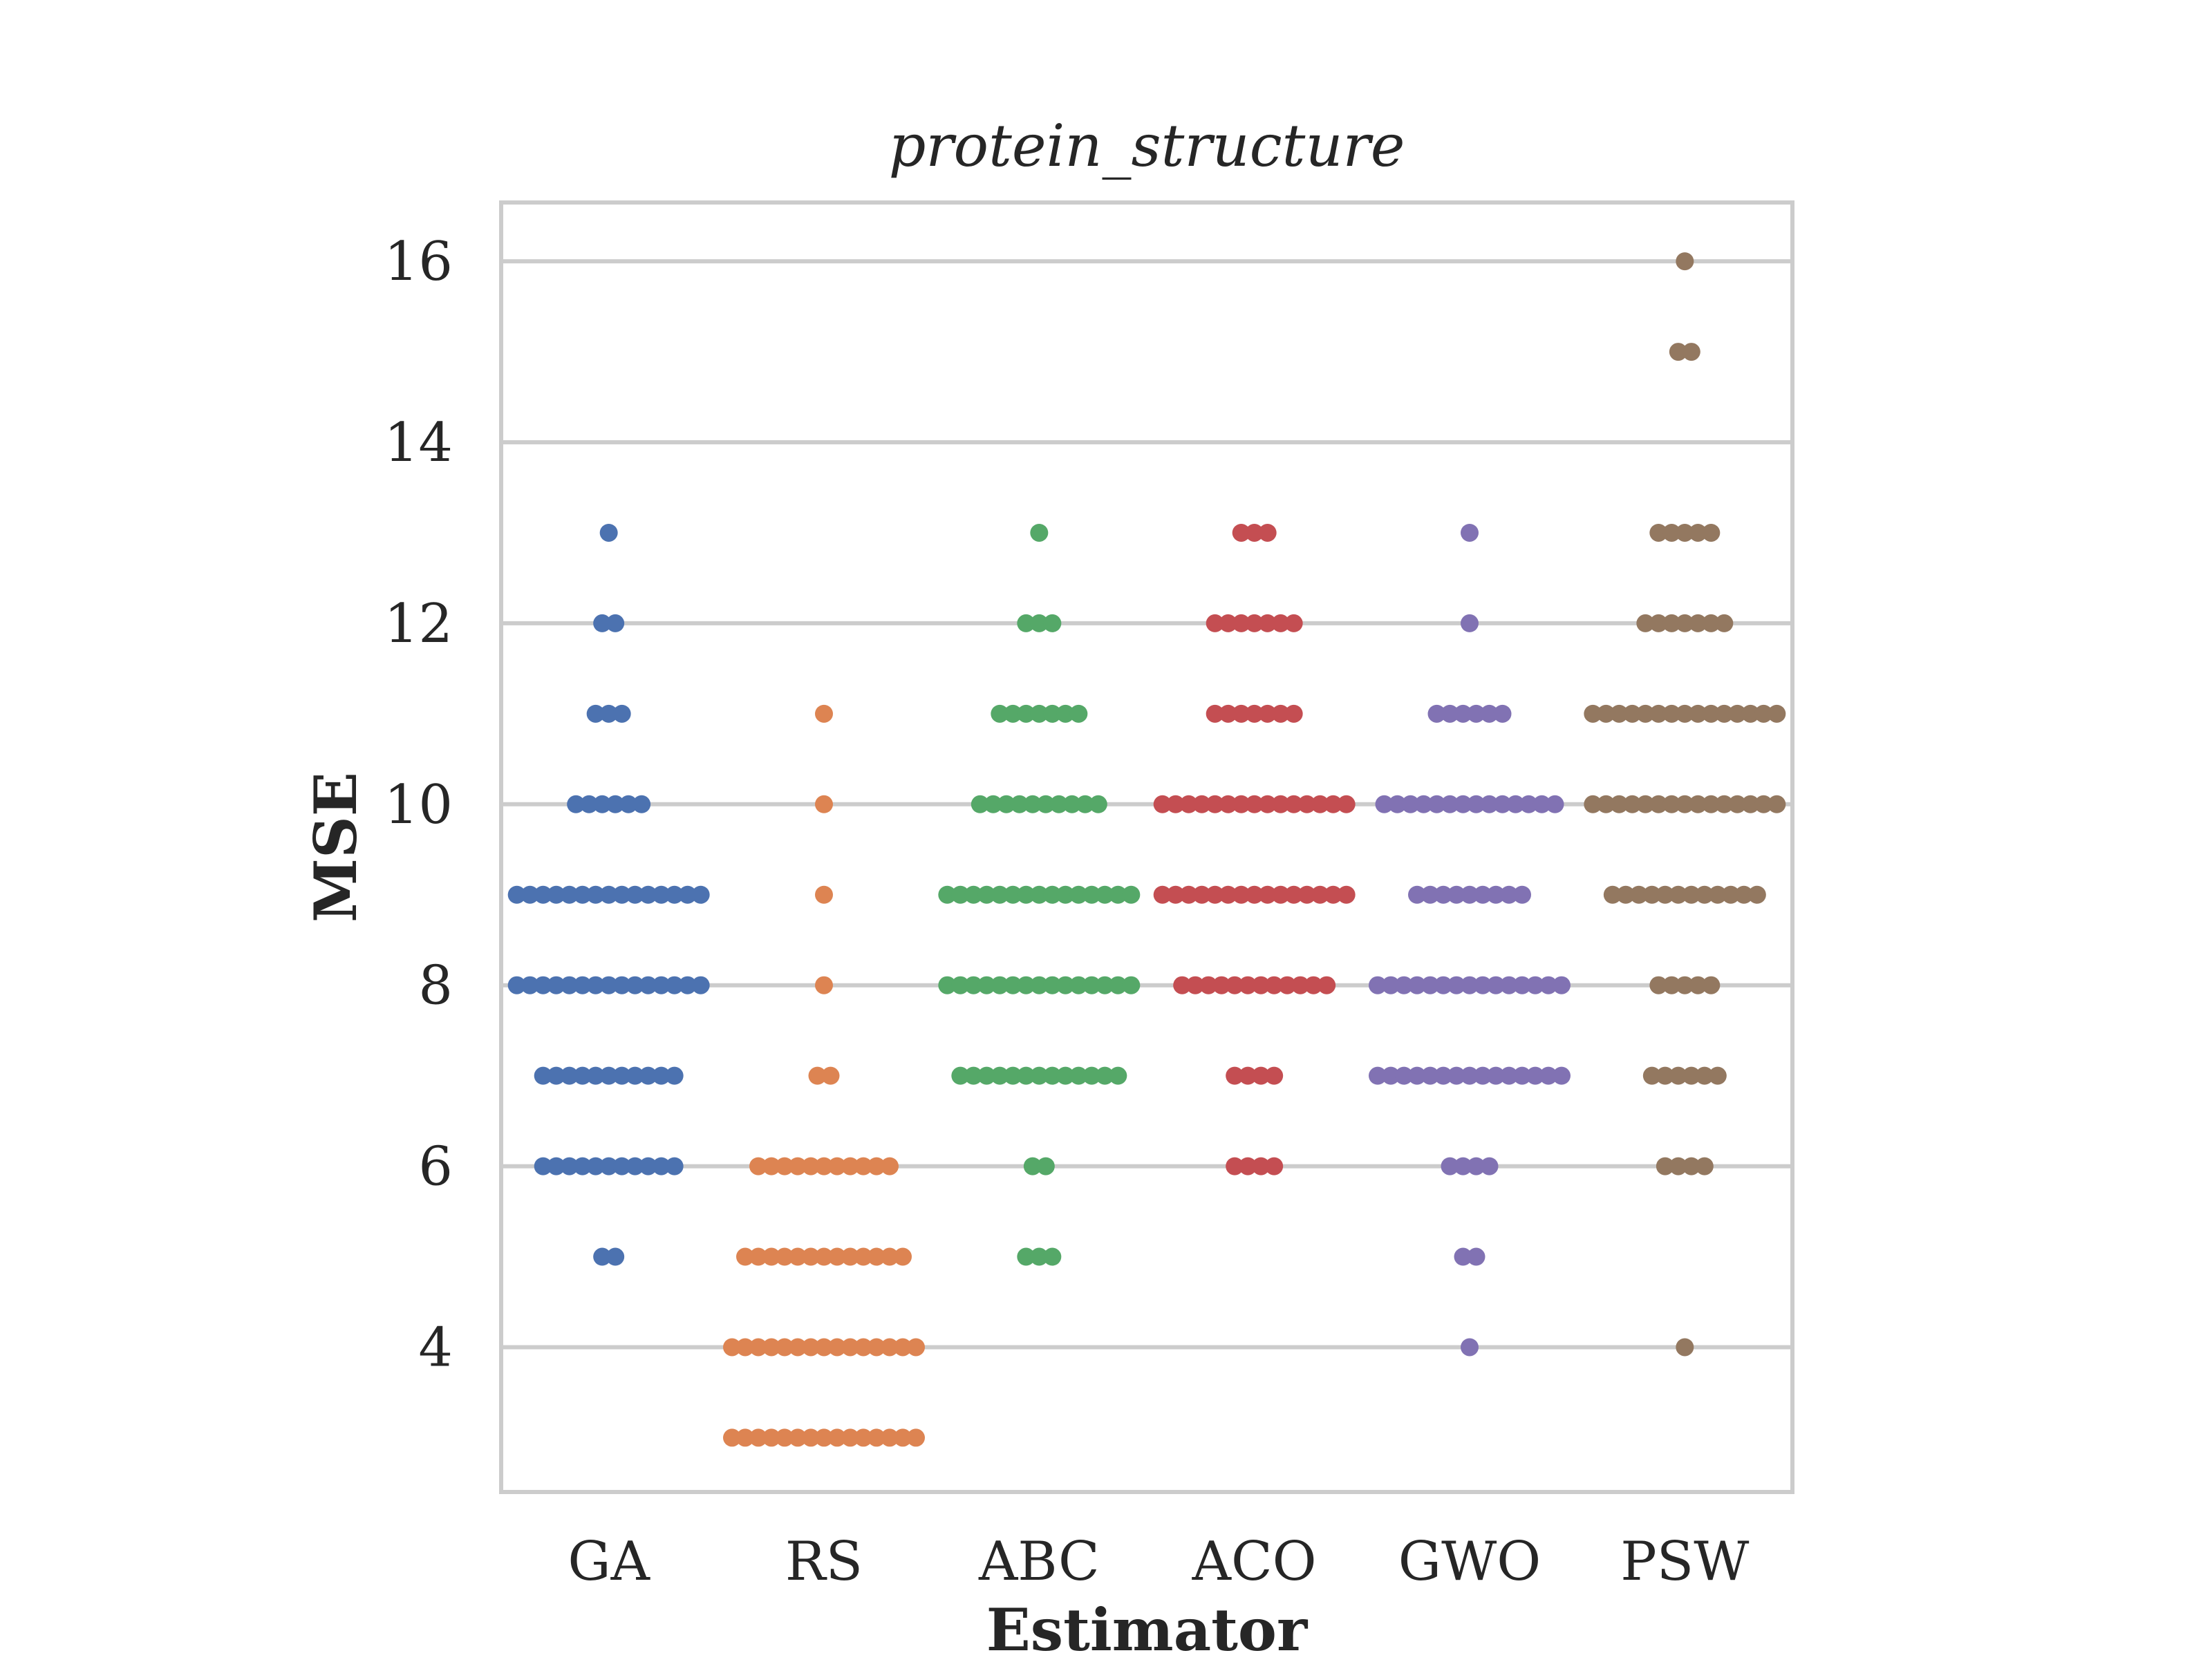 Image resolution: width=2212 pixels, height=1662 pixels. Describe the element at coordinates (1147, 146) in the screenshot. I see `chart-title: protein_structure` at that location.